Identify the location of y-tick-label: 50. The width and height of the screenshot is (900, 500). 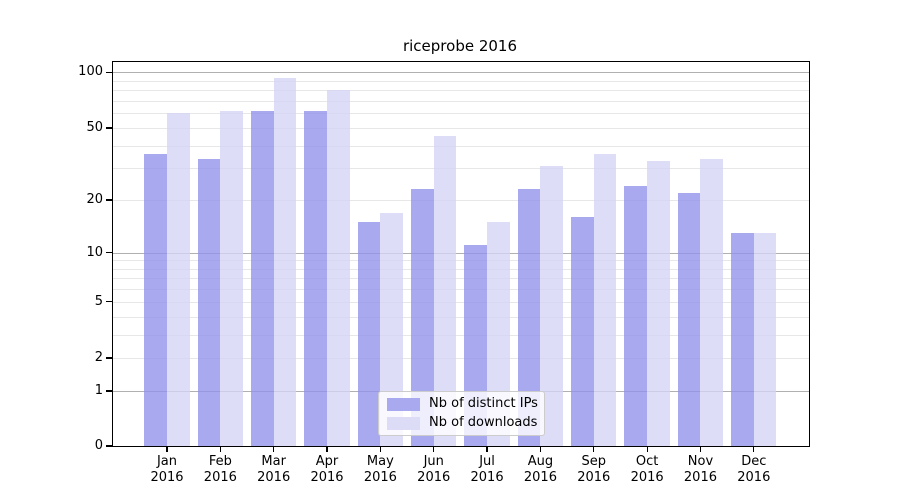
(94, 127).